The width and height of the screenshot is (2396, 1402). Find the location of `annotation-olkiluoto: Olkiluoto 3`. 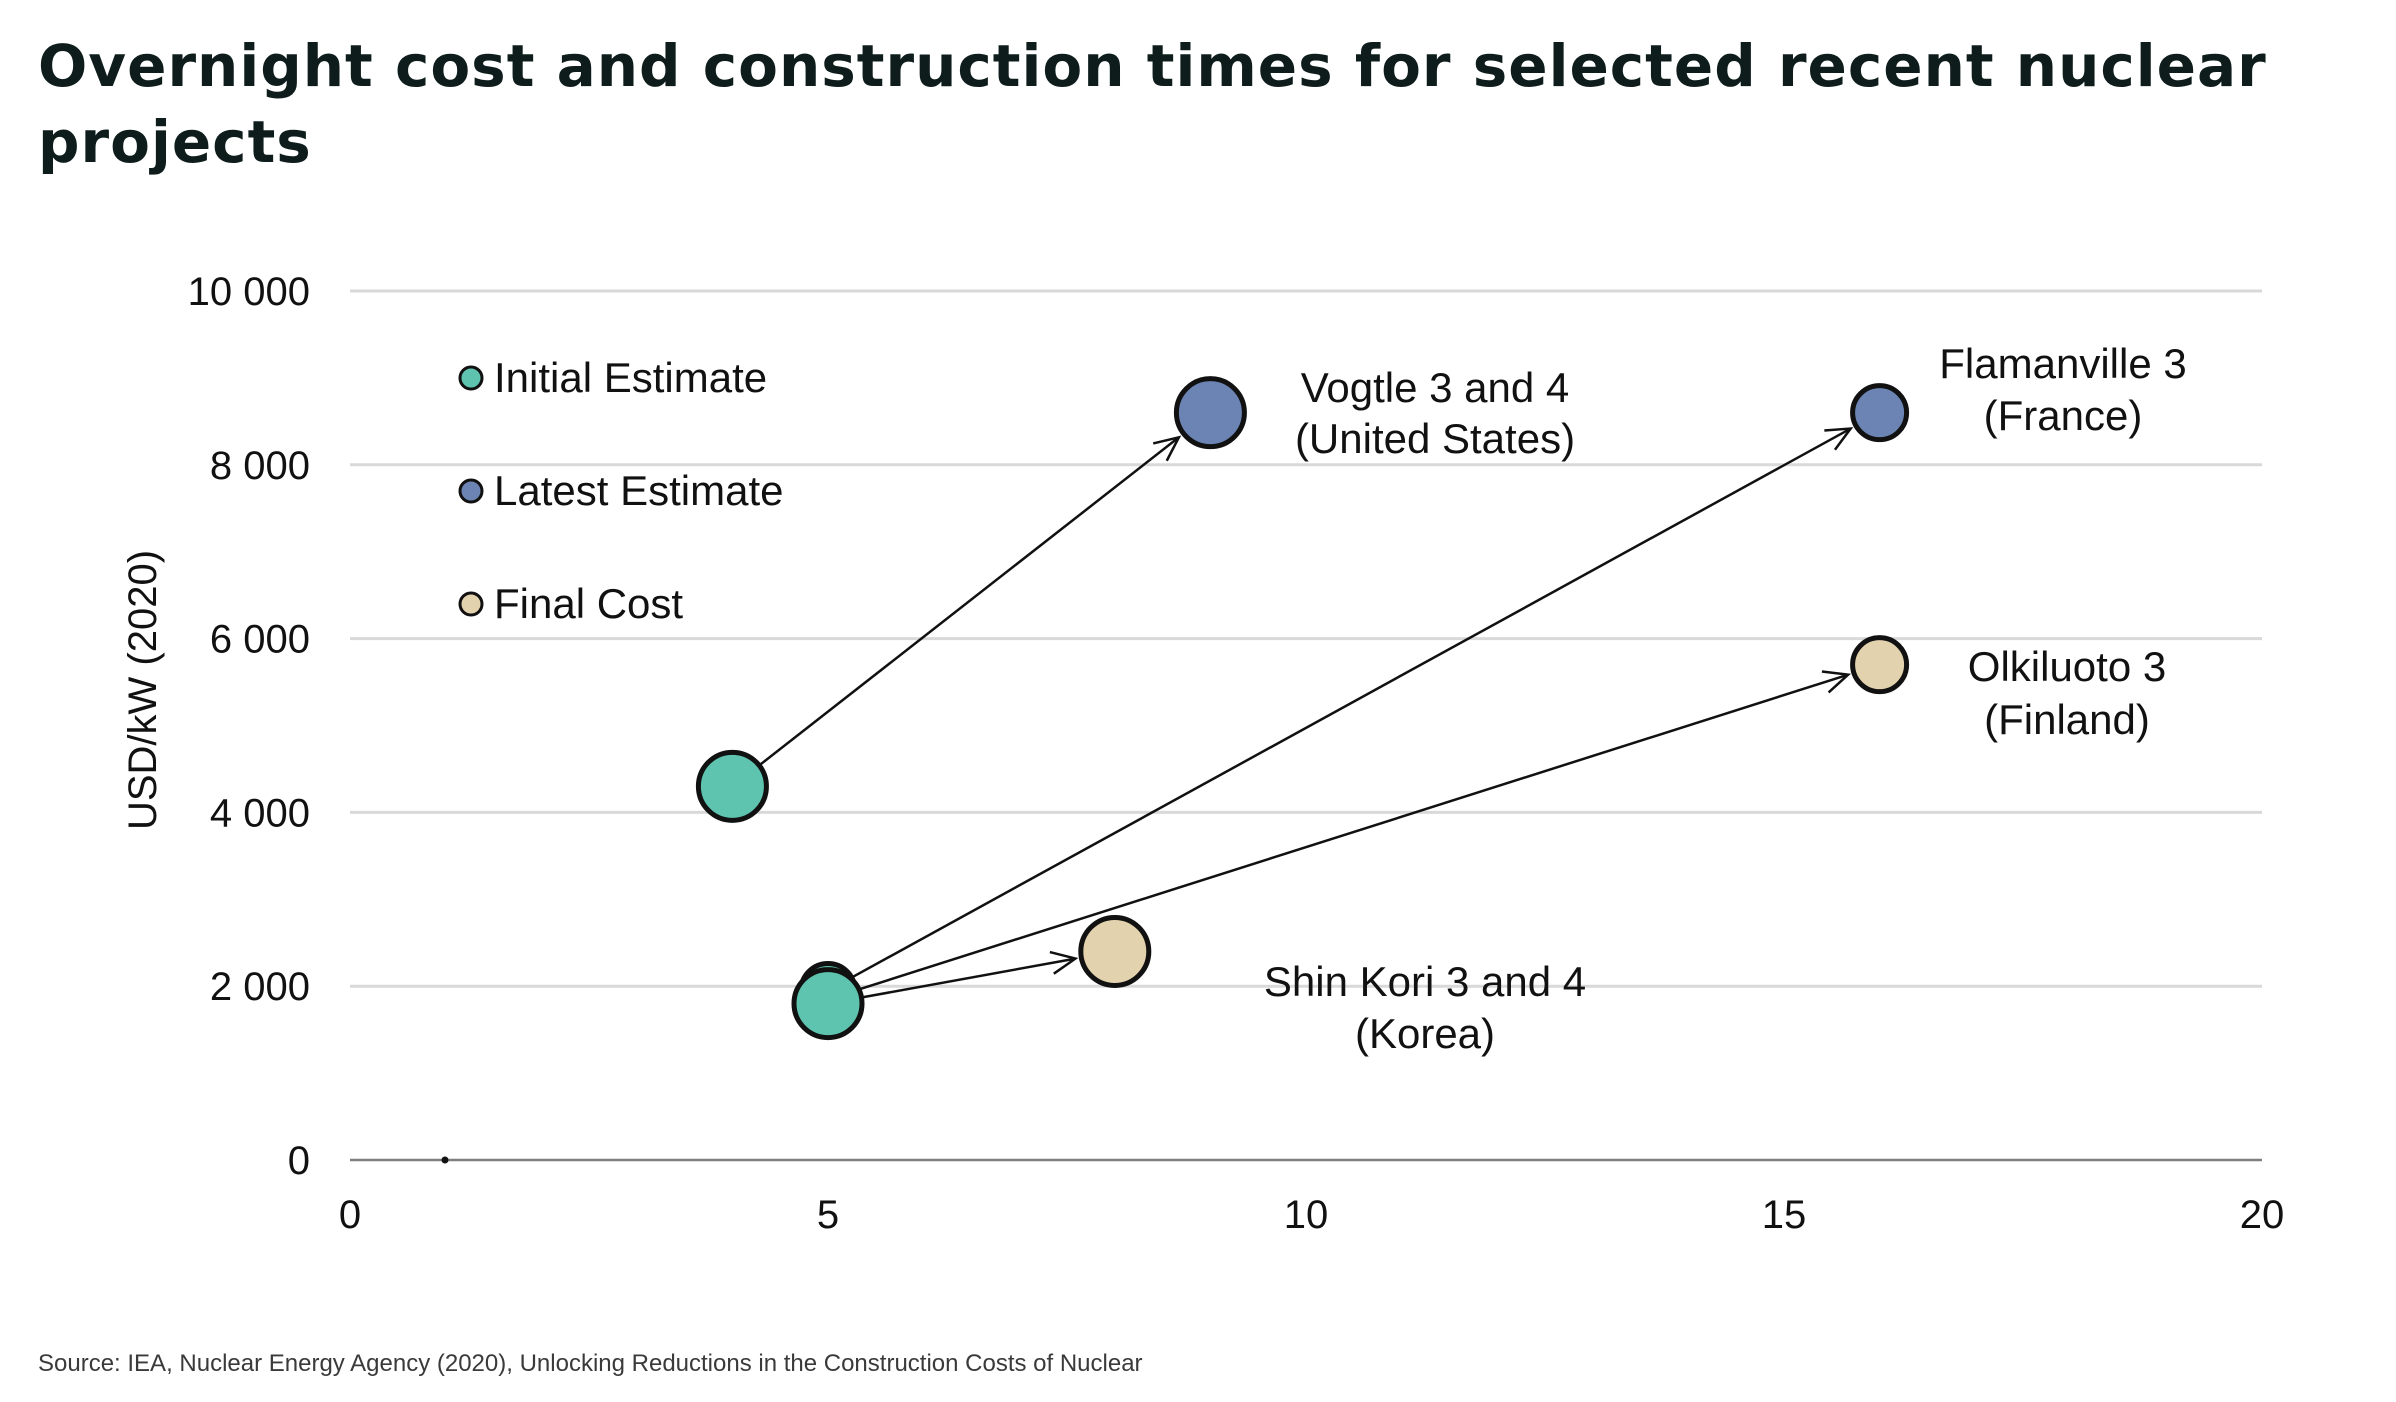

annotation-olkiluoto: Olkiluoto 3 is located at coordinates (2067, 666).